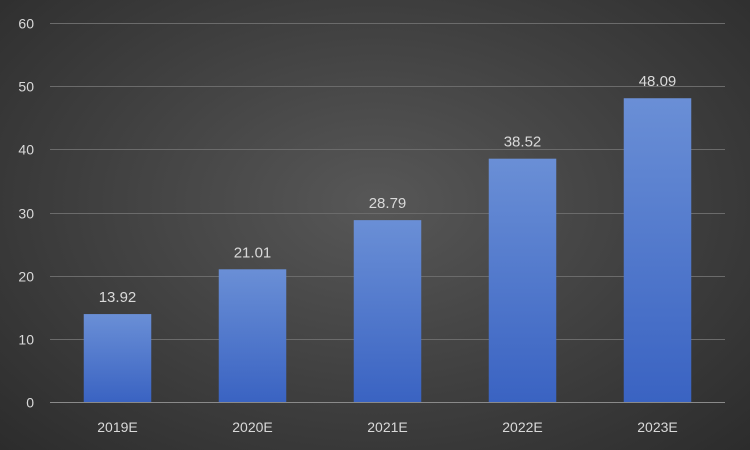  I want to click on y-axis-ticks: 0 10 20 30 40 50 60, so click(26, 213).